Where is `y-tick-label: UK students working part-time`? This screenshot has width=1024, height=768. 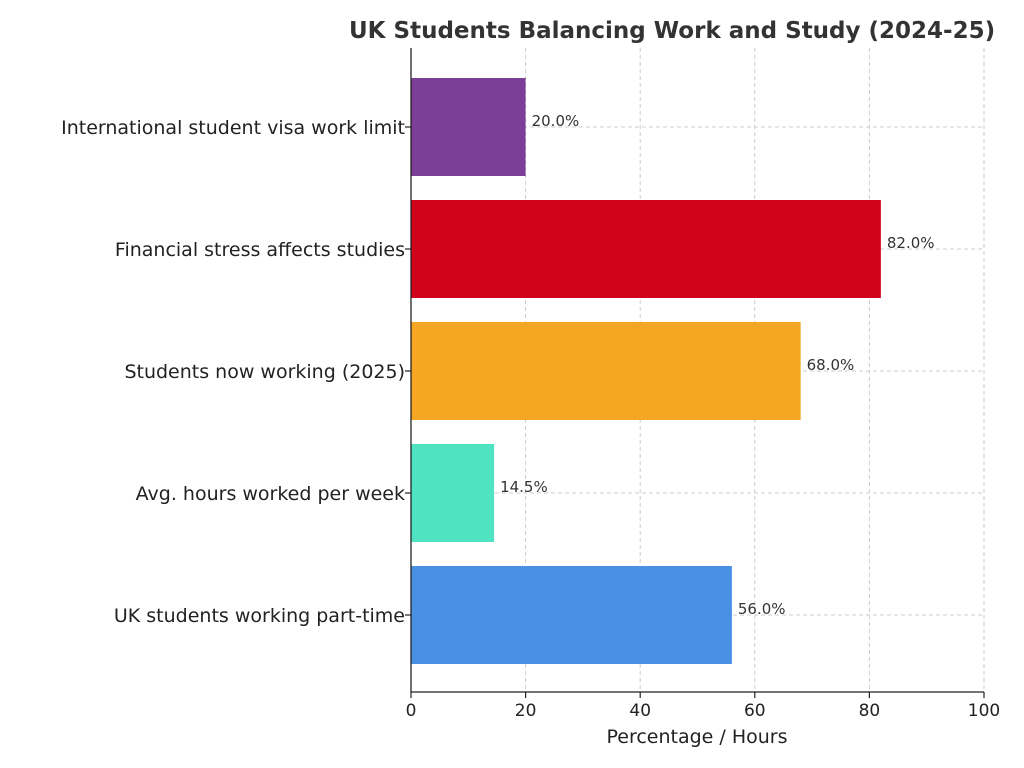 y-tick-label: UK students working part-time is located at coordinates (259, 616).